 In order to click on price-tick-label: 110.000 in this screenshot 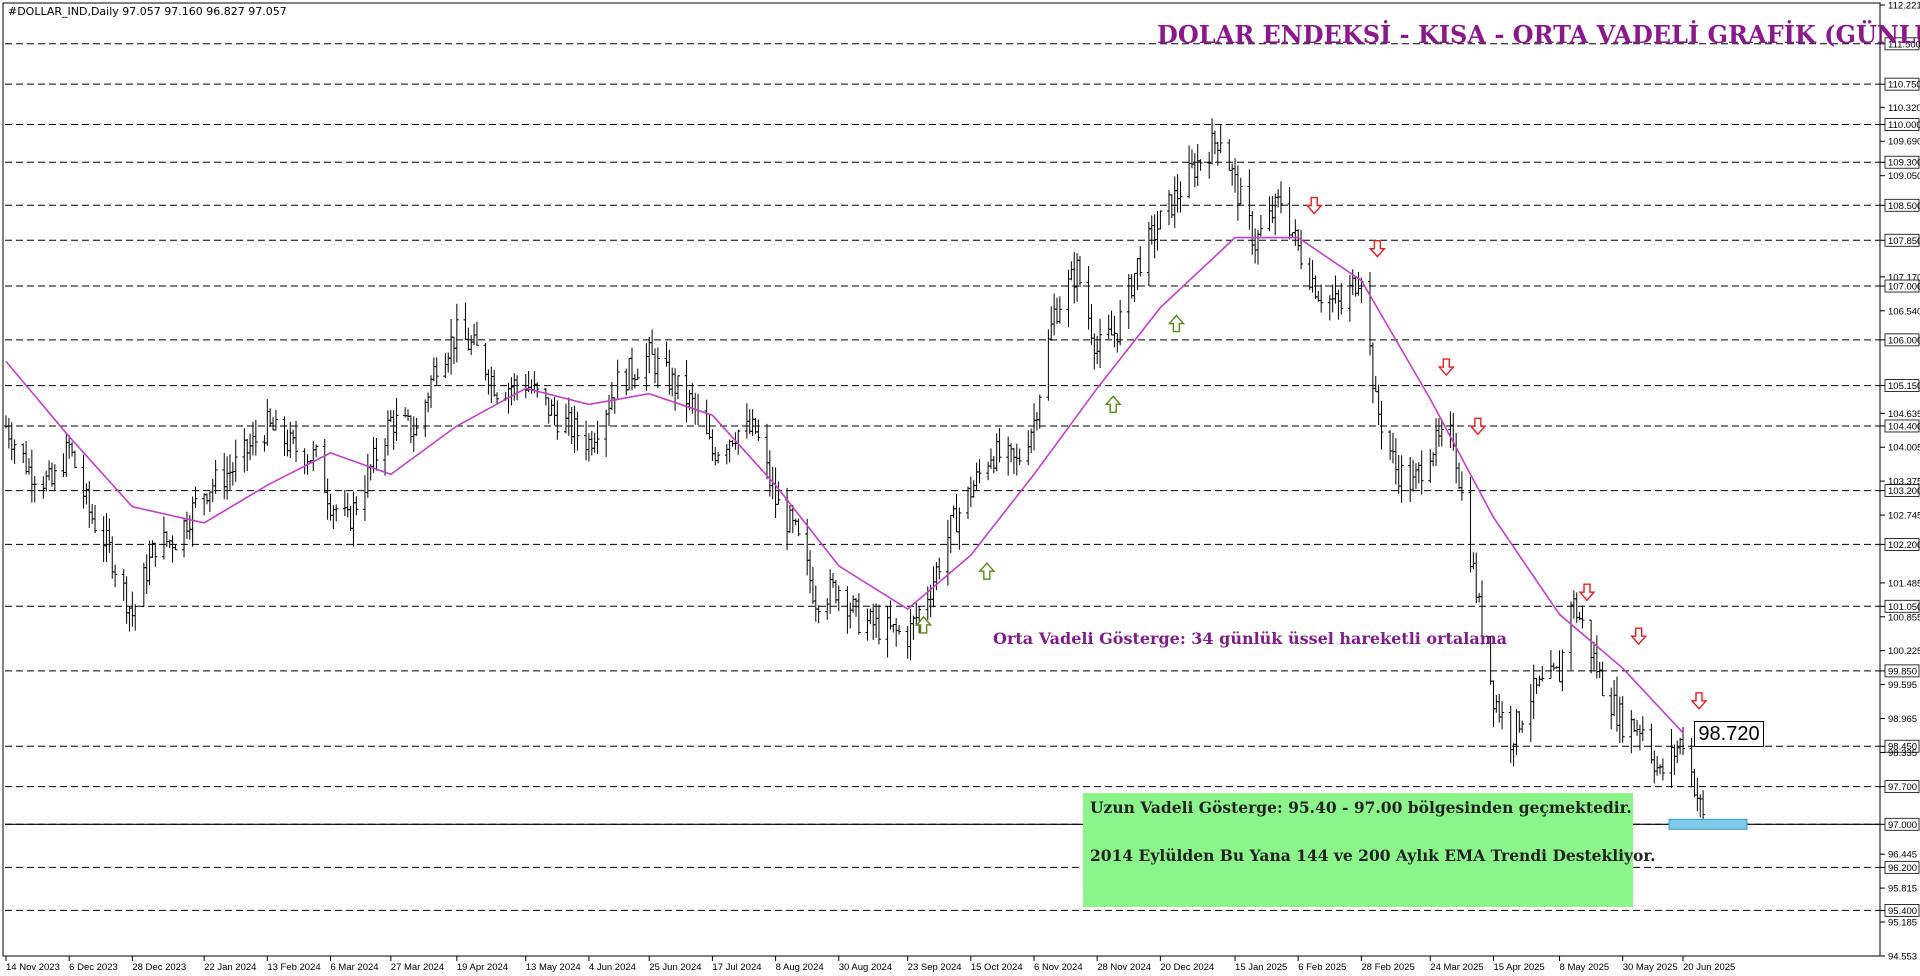, I will do `click(1904, 125)`.